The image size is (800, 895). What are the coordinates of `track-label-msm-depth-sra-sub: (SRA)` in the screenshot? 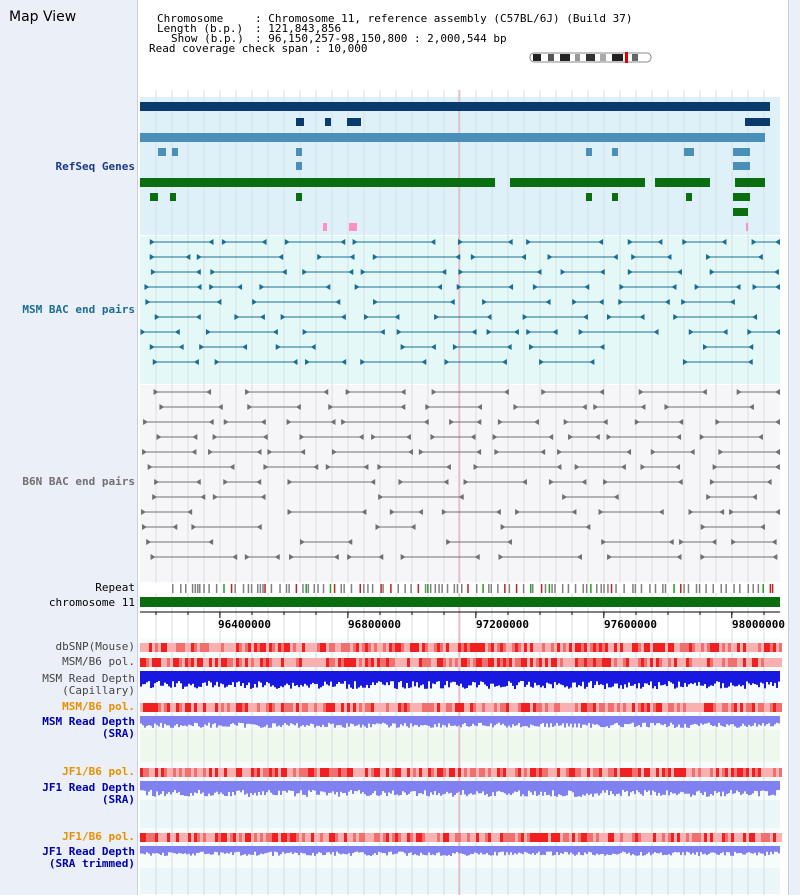 It's located at (118, 733).